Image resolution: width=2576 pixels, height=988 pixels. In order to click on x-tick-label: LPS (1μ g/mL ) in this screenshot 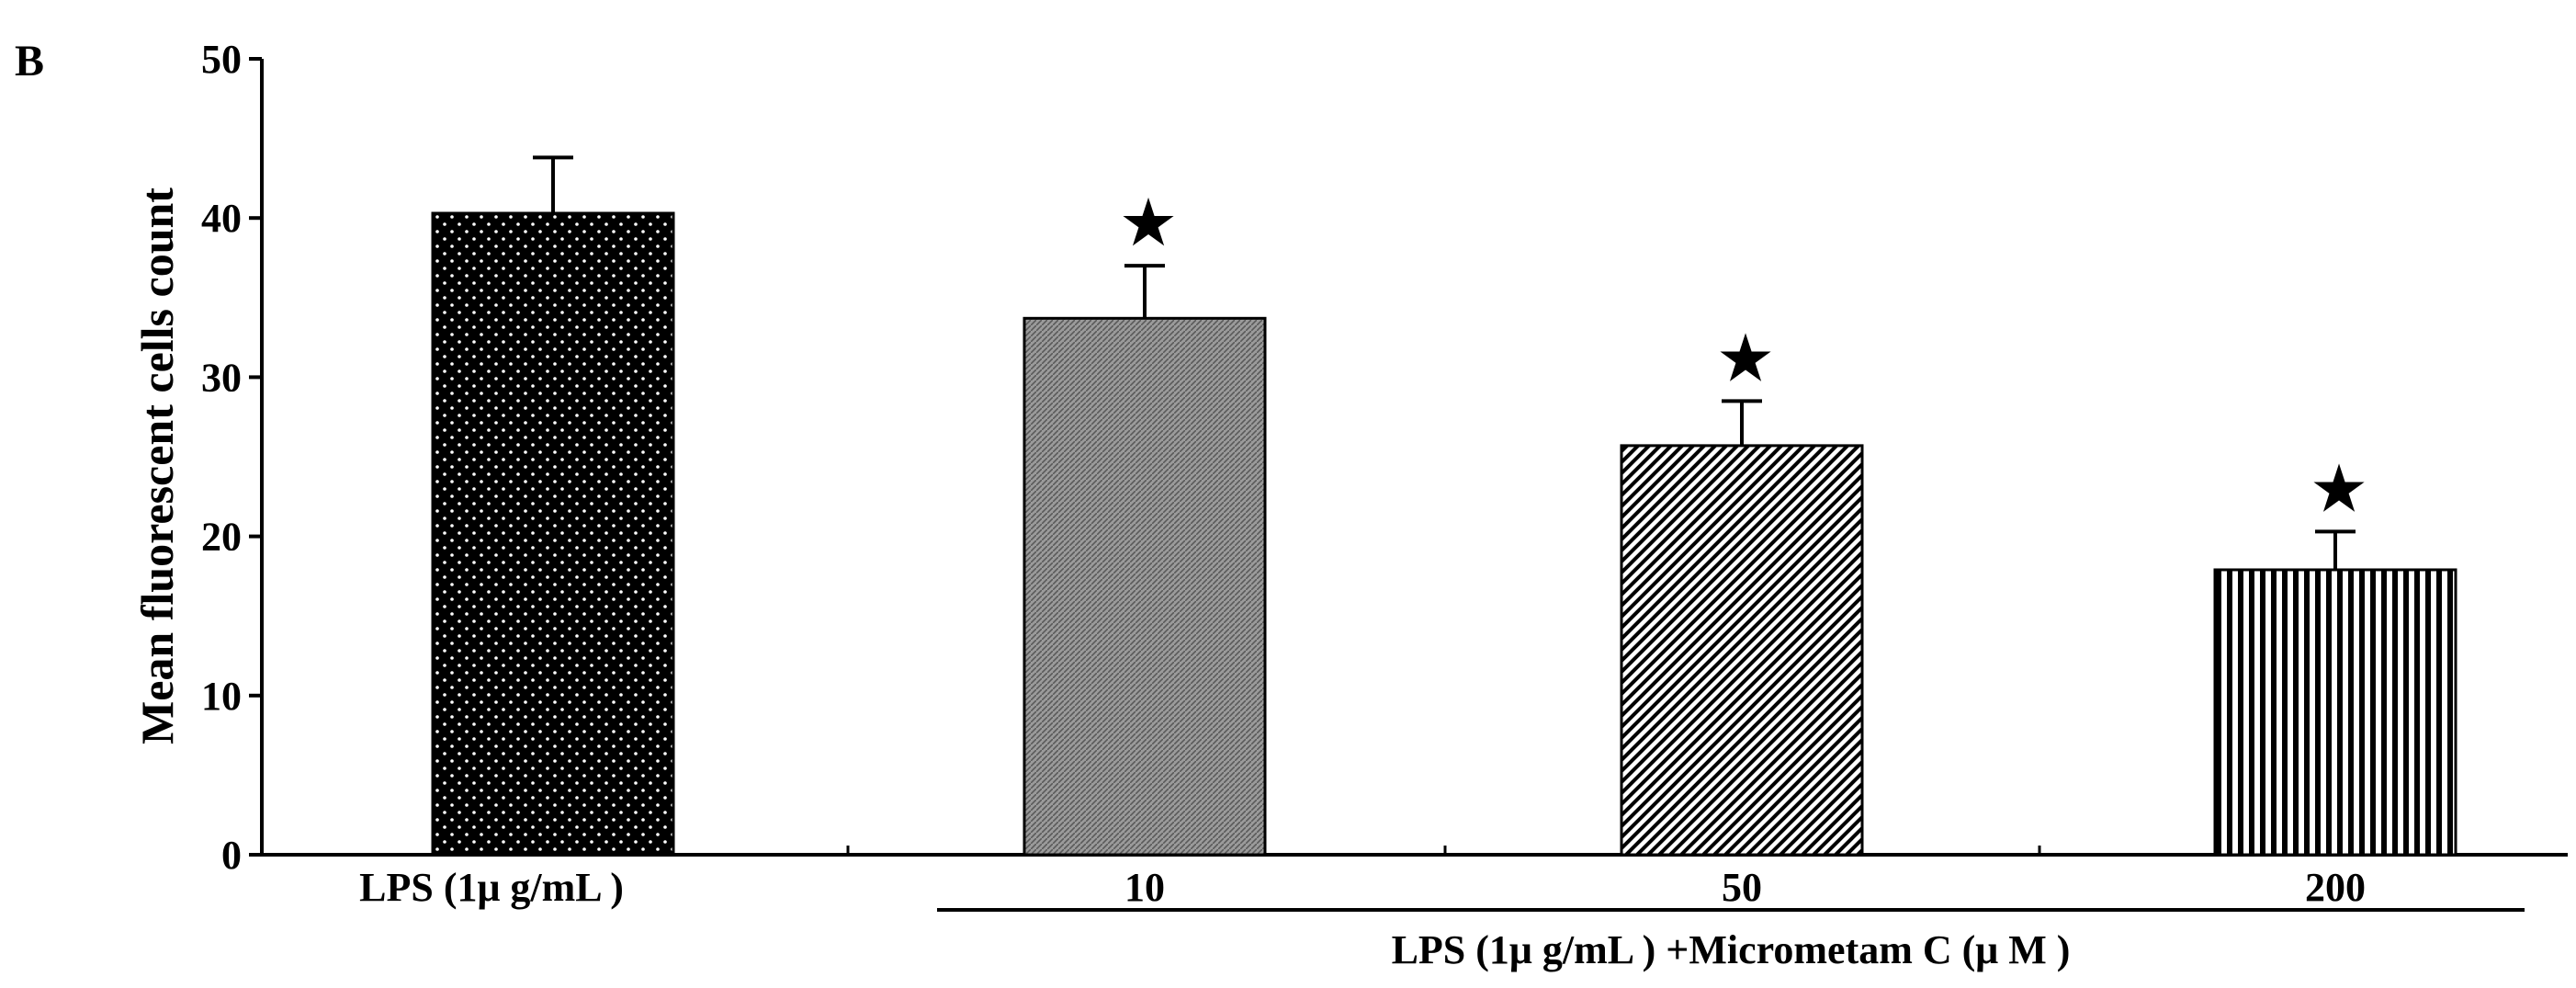, I will do `click(491, 887)`.